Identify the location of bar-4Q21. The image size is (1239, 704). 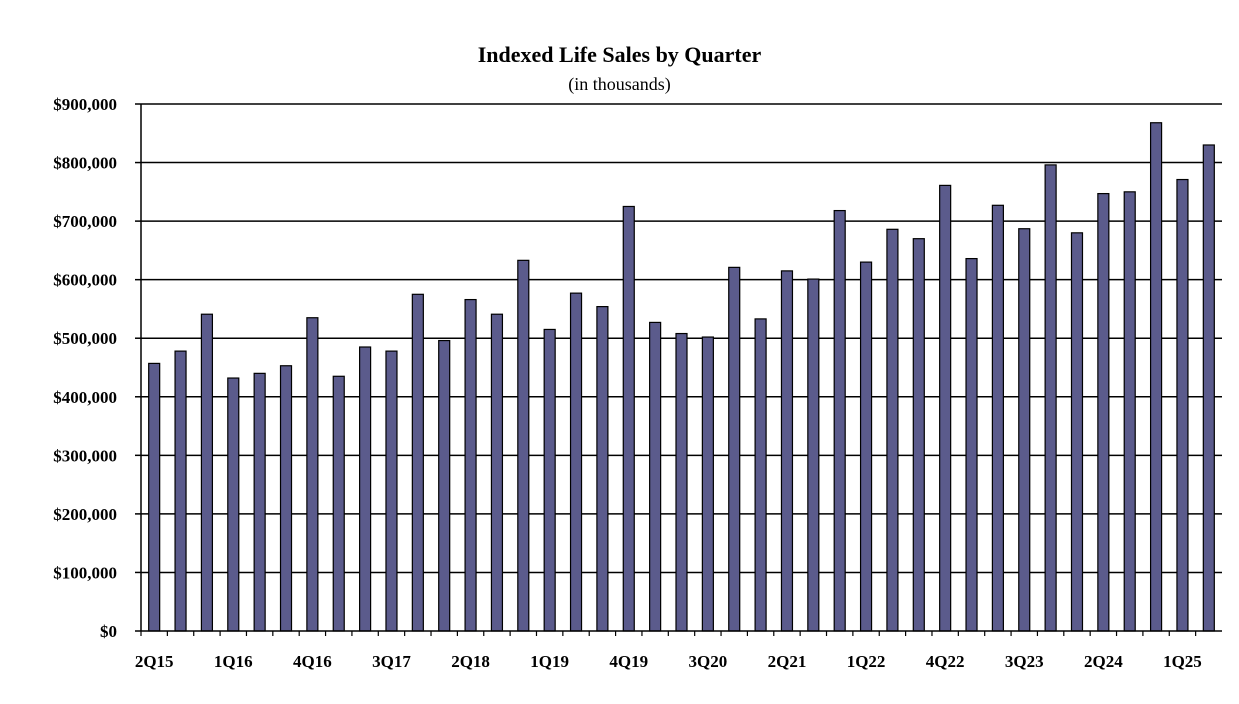
(839, 420).